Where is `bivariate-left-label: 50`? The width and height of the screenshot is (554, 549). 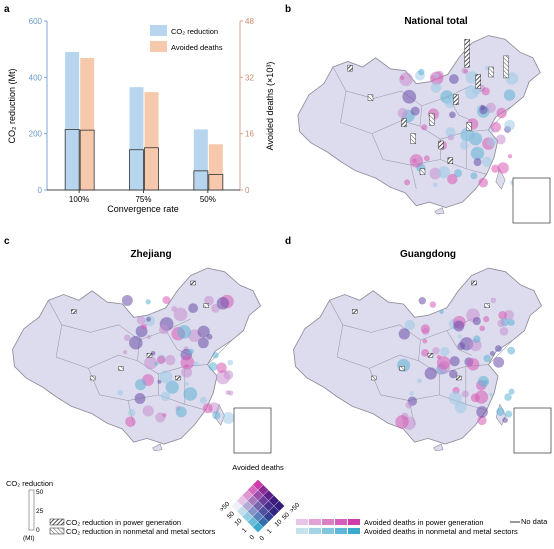 bivariate-left-label: 50 is located at coordinates (231, 515).